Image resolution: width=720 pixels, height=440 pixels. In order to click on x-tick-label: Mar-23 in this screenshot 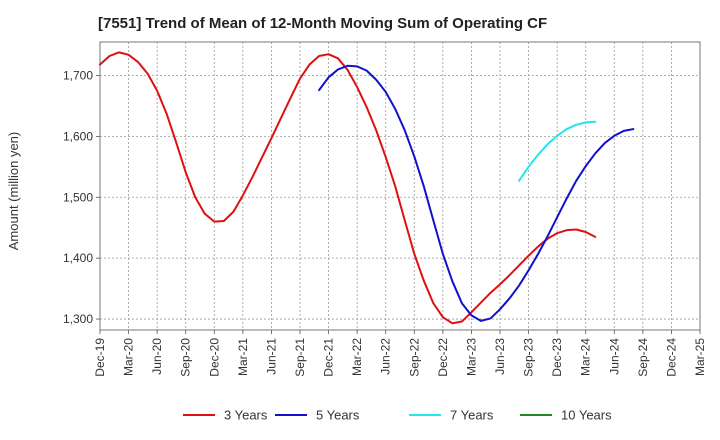, I will do `click(471, 357)`.